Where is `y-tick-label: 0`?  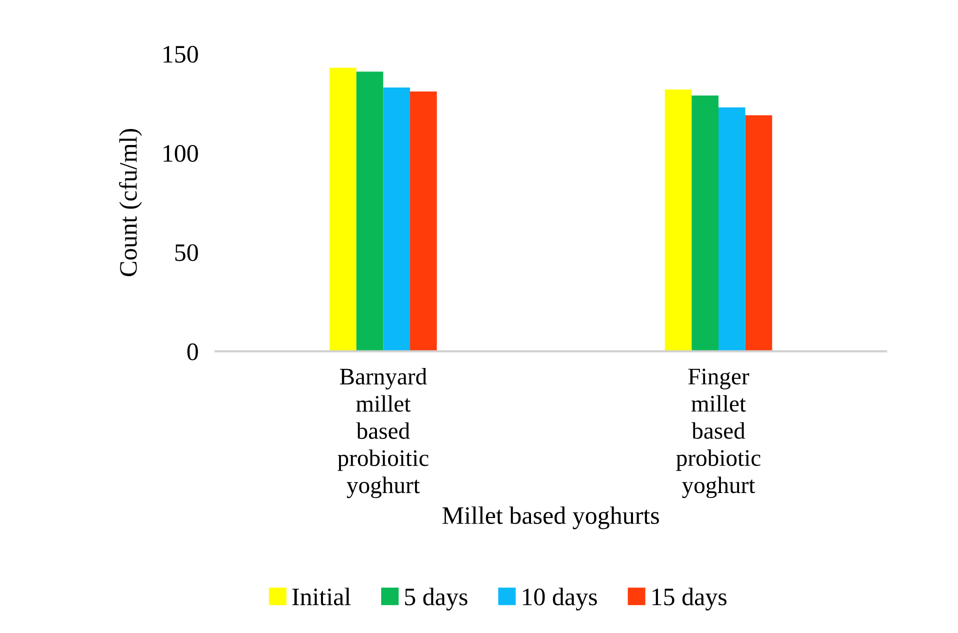
y-tick-label: 0 is located at coordinates (192, 351).